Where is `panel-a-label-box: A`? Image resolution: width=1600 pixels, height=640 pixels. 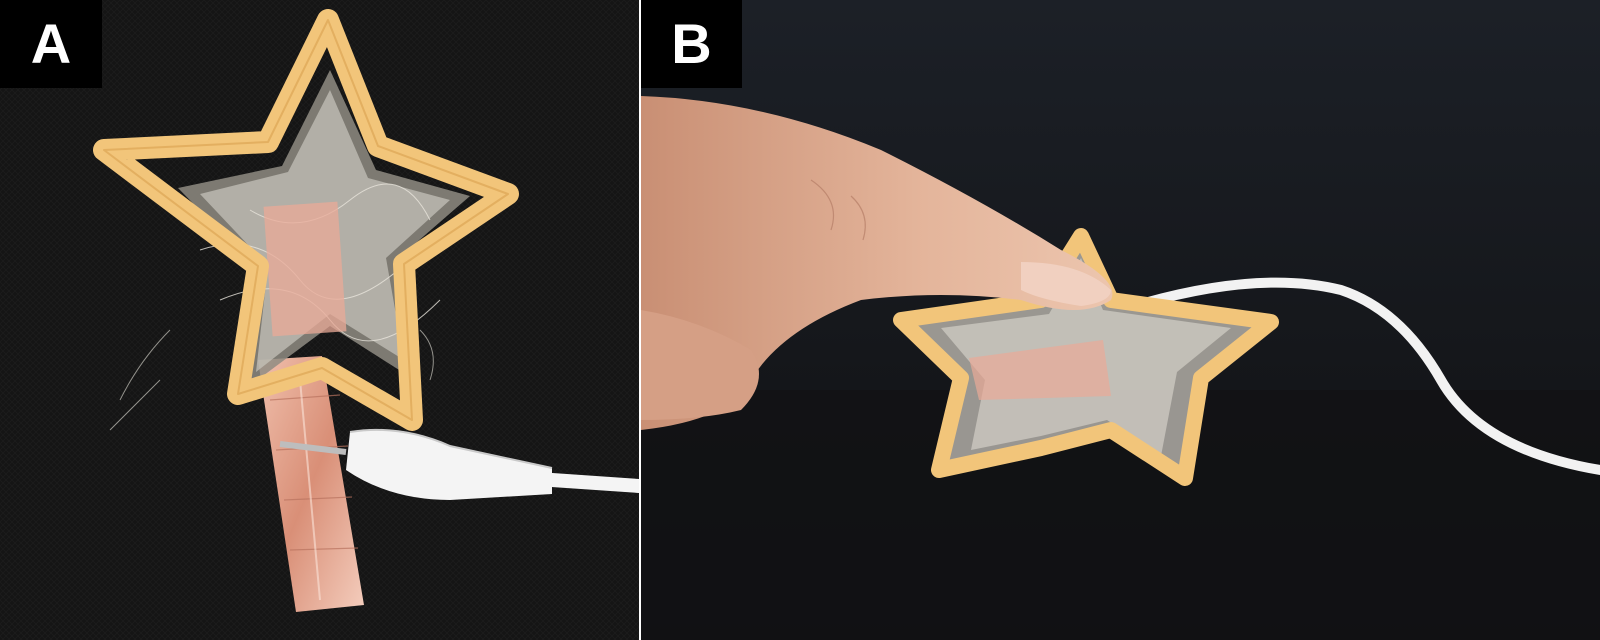 panel-a-label-box: A is located at coordinates (51, 44).